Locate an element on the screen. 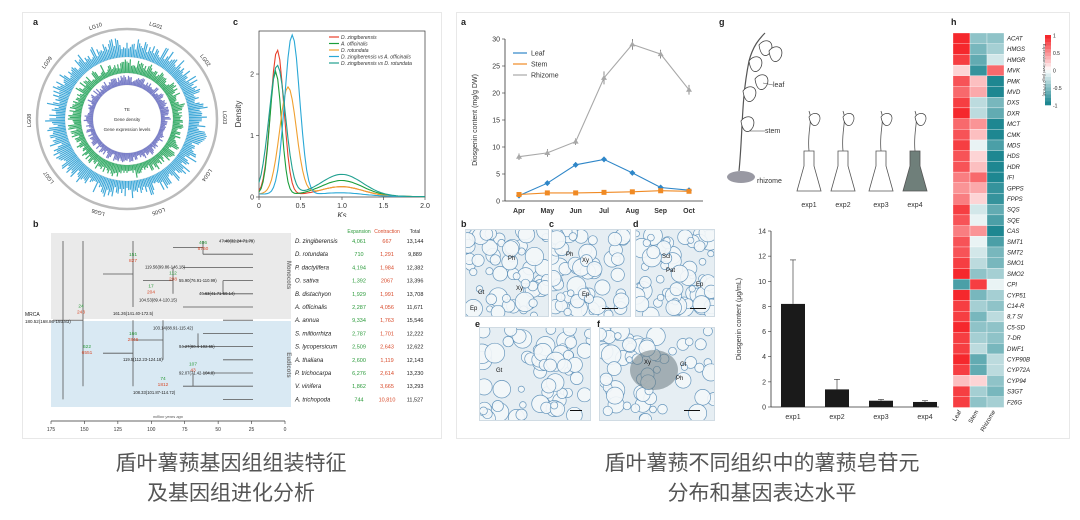 The image size is (1080, 520). node-count-up-4: 17 is located at coordinates (151, 287).